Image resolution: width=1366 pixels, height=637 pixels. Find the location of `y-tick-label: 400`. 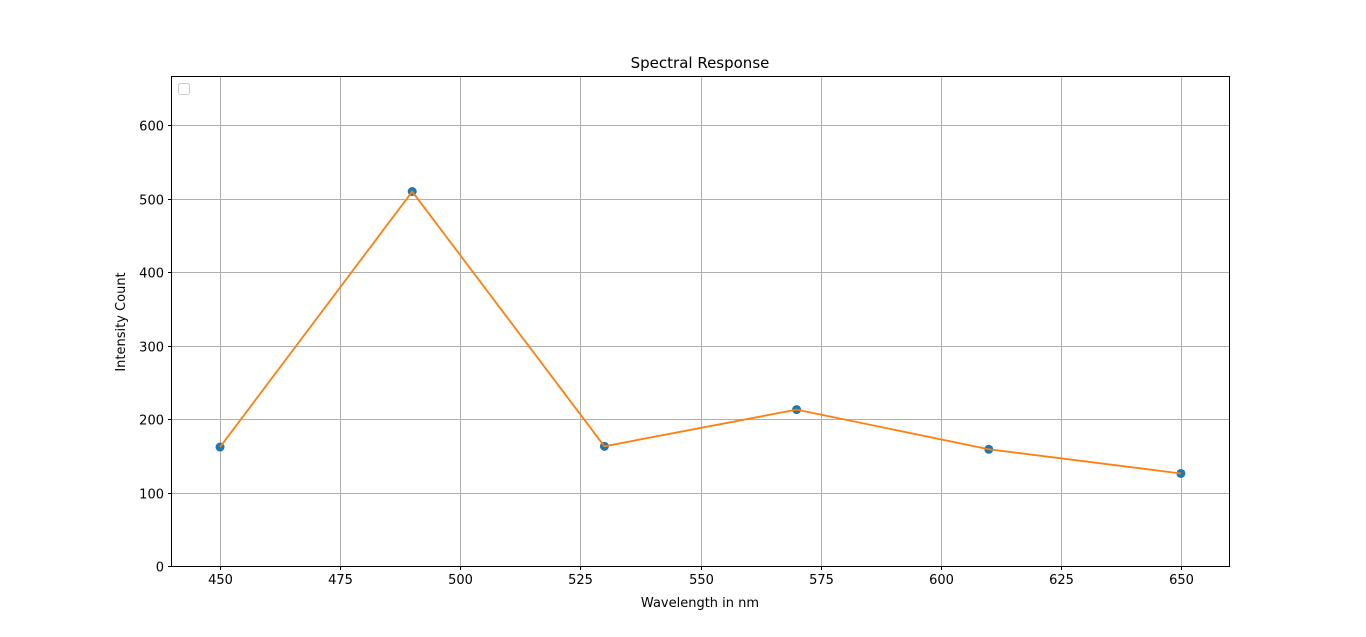

y-tick-label: 400 is located at coordinates (151, 274).